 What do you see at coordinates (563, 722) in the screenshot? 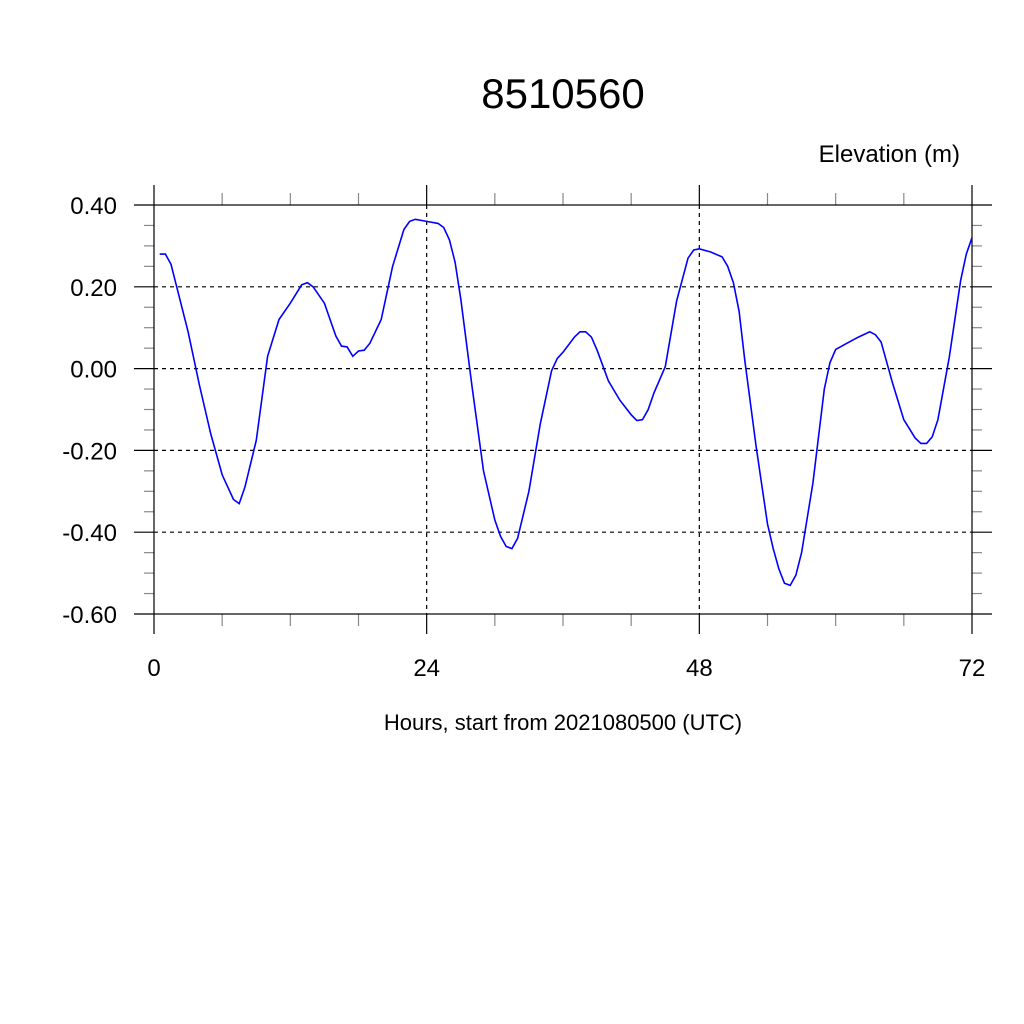
I see `x-axis-label: Hours, start from 2021080500 (UTC)` at bounding box center [563, 722].